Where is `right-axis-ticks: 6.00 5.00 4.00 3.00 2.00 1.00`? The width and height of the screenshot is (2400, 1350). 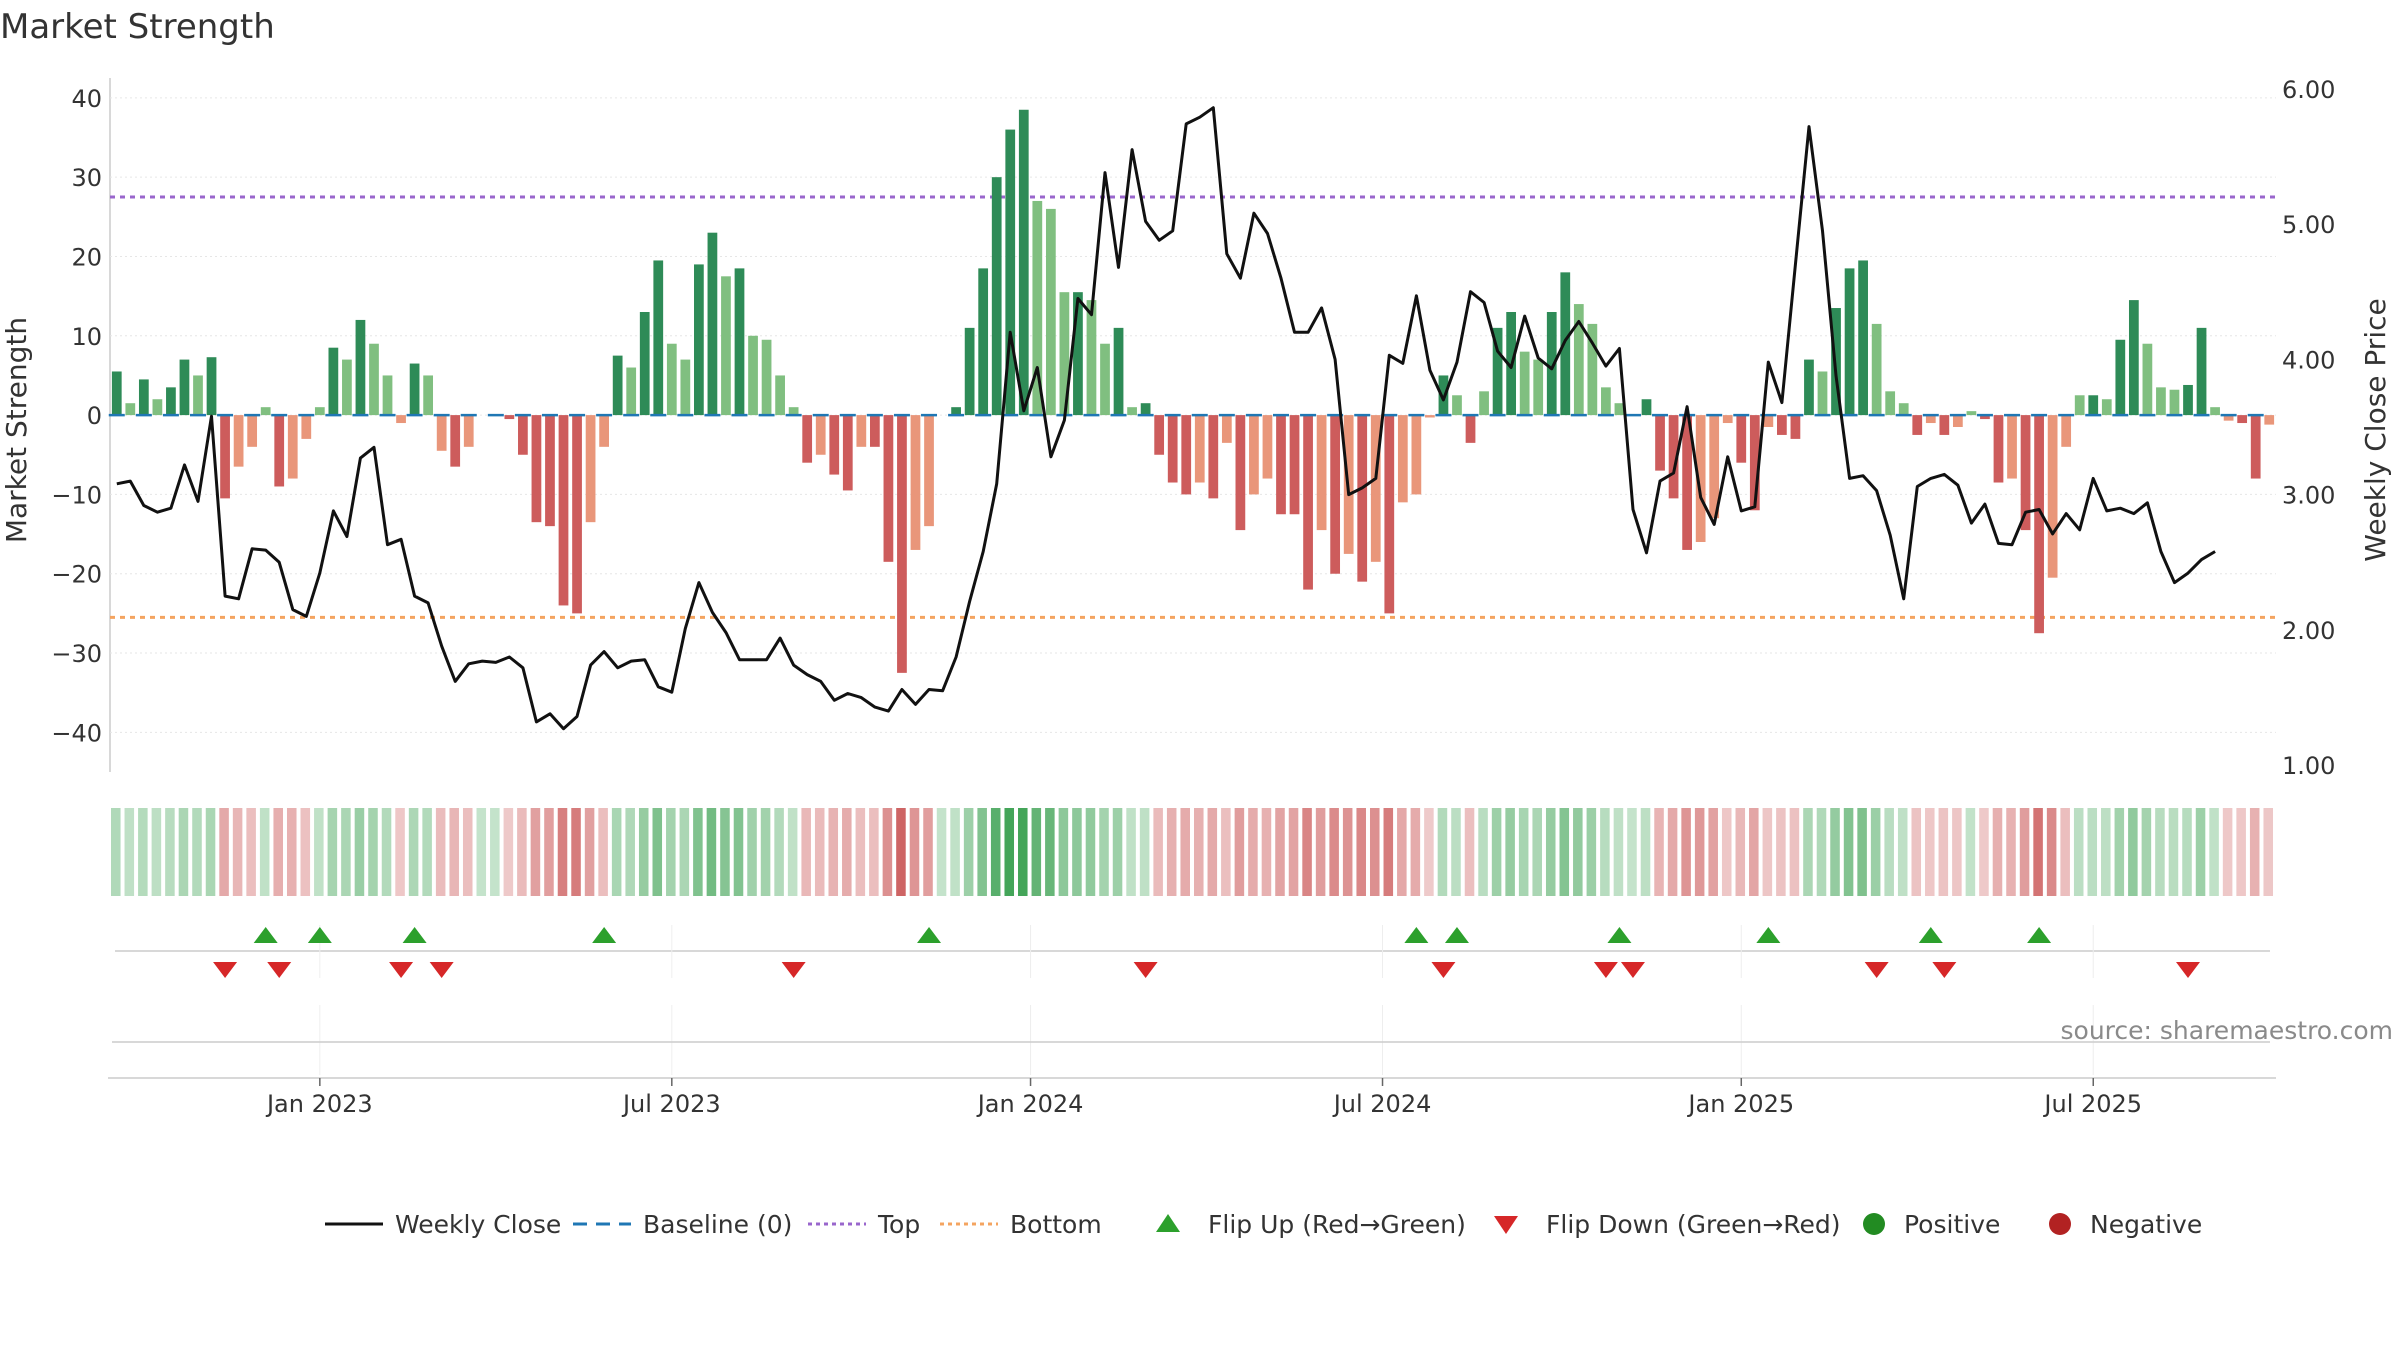 right-axis-ticks: 6.00 5.00 4.00 3.00 2.00 1.00 is located at coordinates (2308, 428).